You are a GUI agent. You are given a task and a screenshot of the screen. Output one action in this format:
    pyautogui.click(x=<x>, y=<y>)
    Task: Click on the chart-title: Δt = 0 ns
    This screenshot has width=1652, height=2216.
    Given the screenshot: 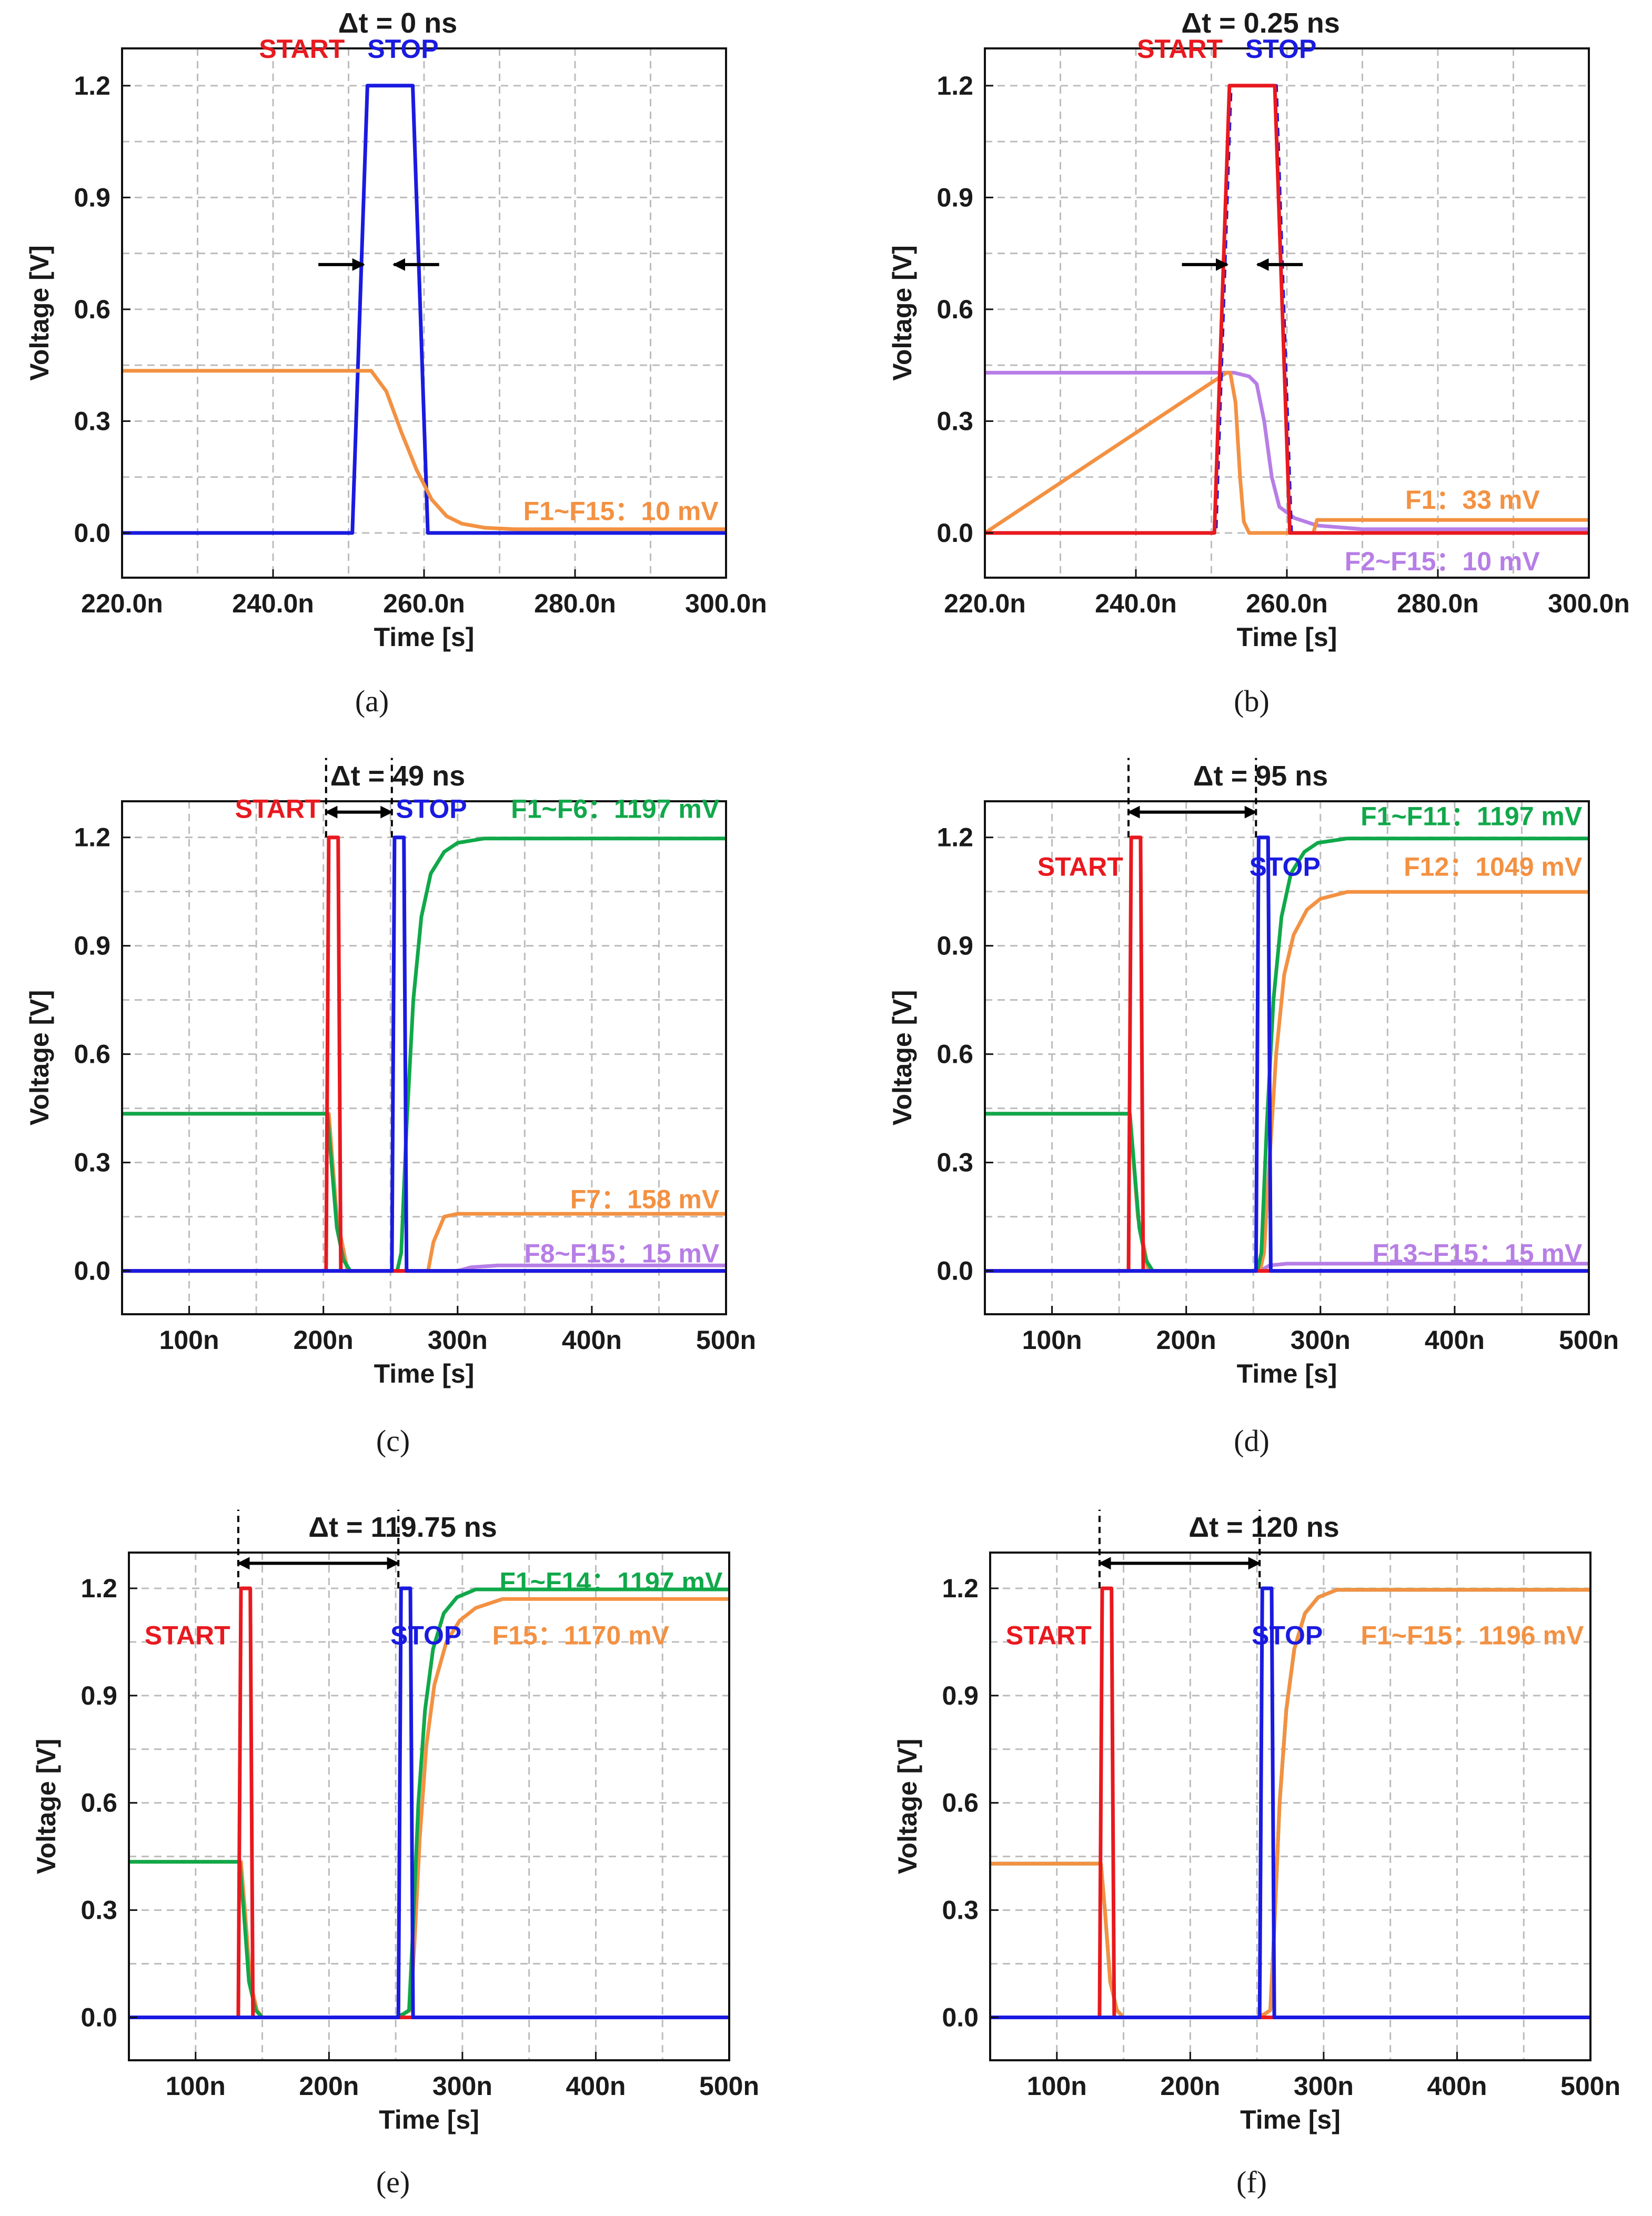 What is the action you would take?
    pyautogui.click(x=397, y=23)
    